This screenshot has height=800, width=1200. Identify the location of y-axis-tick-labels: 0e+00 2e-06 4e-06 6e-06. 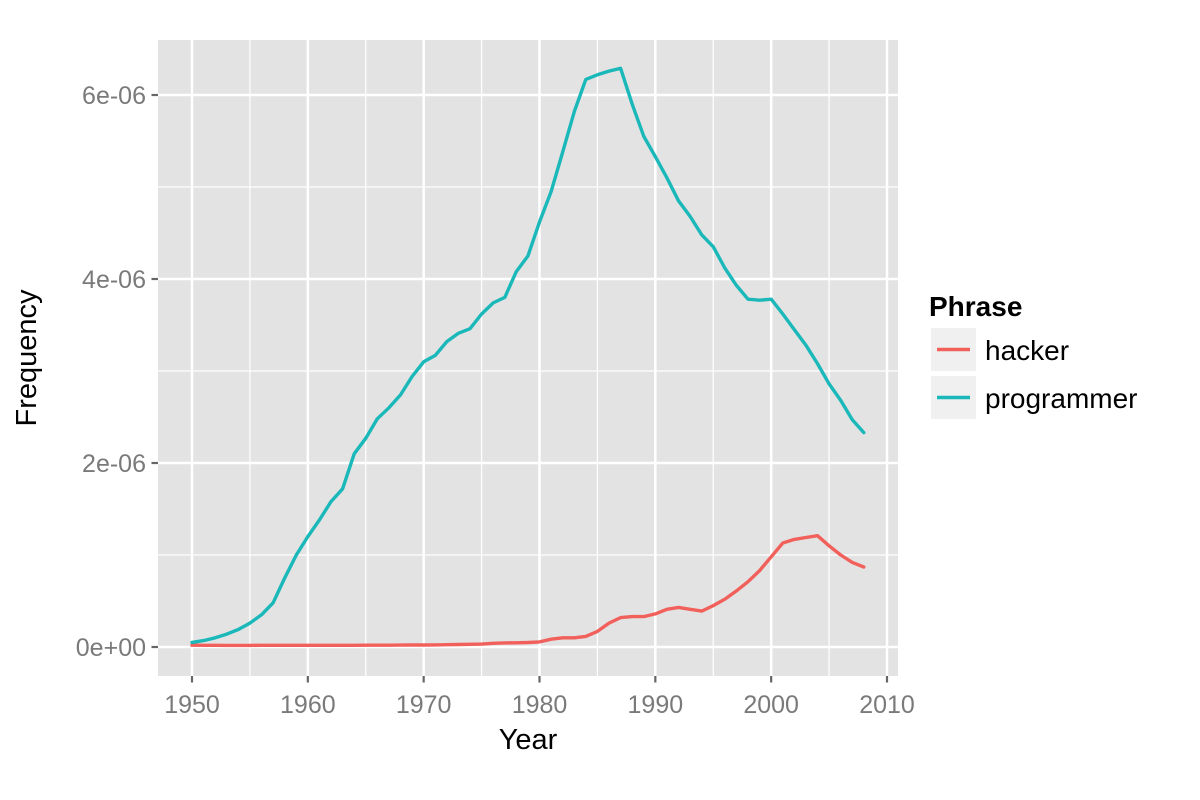
(111, 372).